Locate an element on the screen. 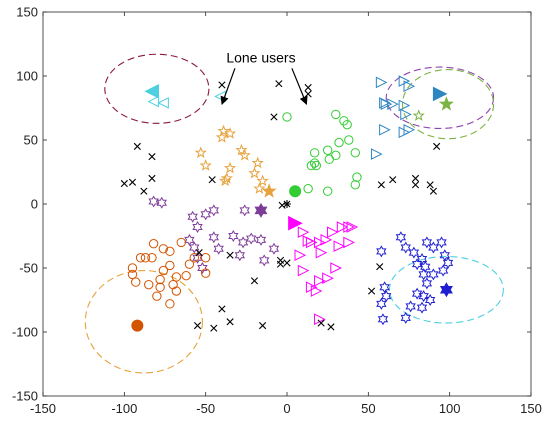 Image resolution: width=550 pixels, height=430 pixels. y-tick-label-0: -150 is located at coordinates (25, 396).